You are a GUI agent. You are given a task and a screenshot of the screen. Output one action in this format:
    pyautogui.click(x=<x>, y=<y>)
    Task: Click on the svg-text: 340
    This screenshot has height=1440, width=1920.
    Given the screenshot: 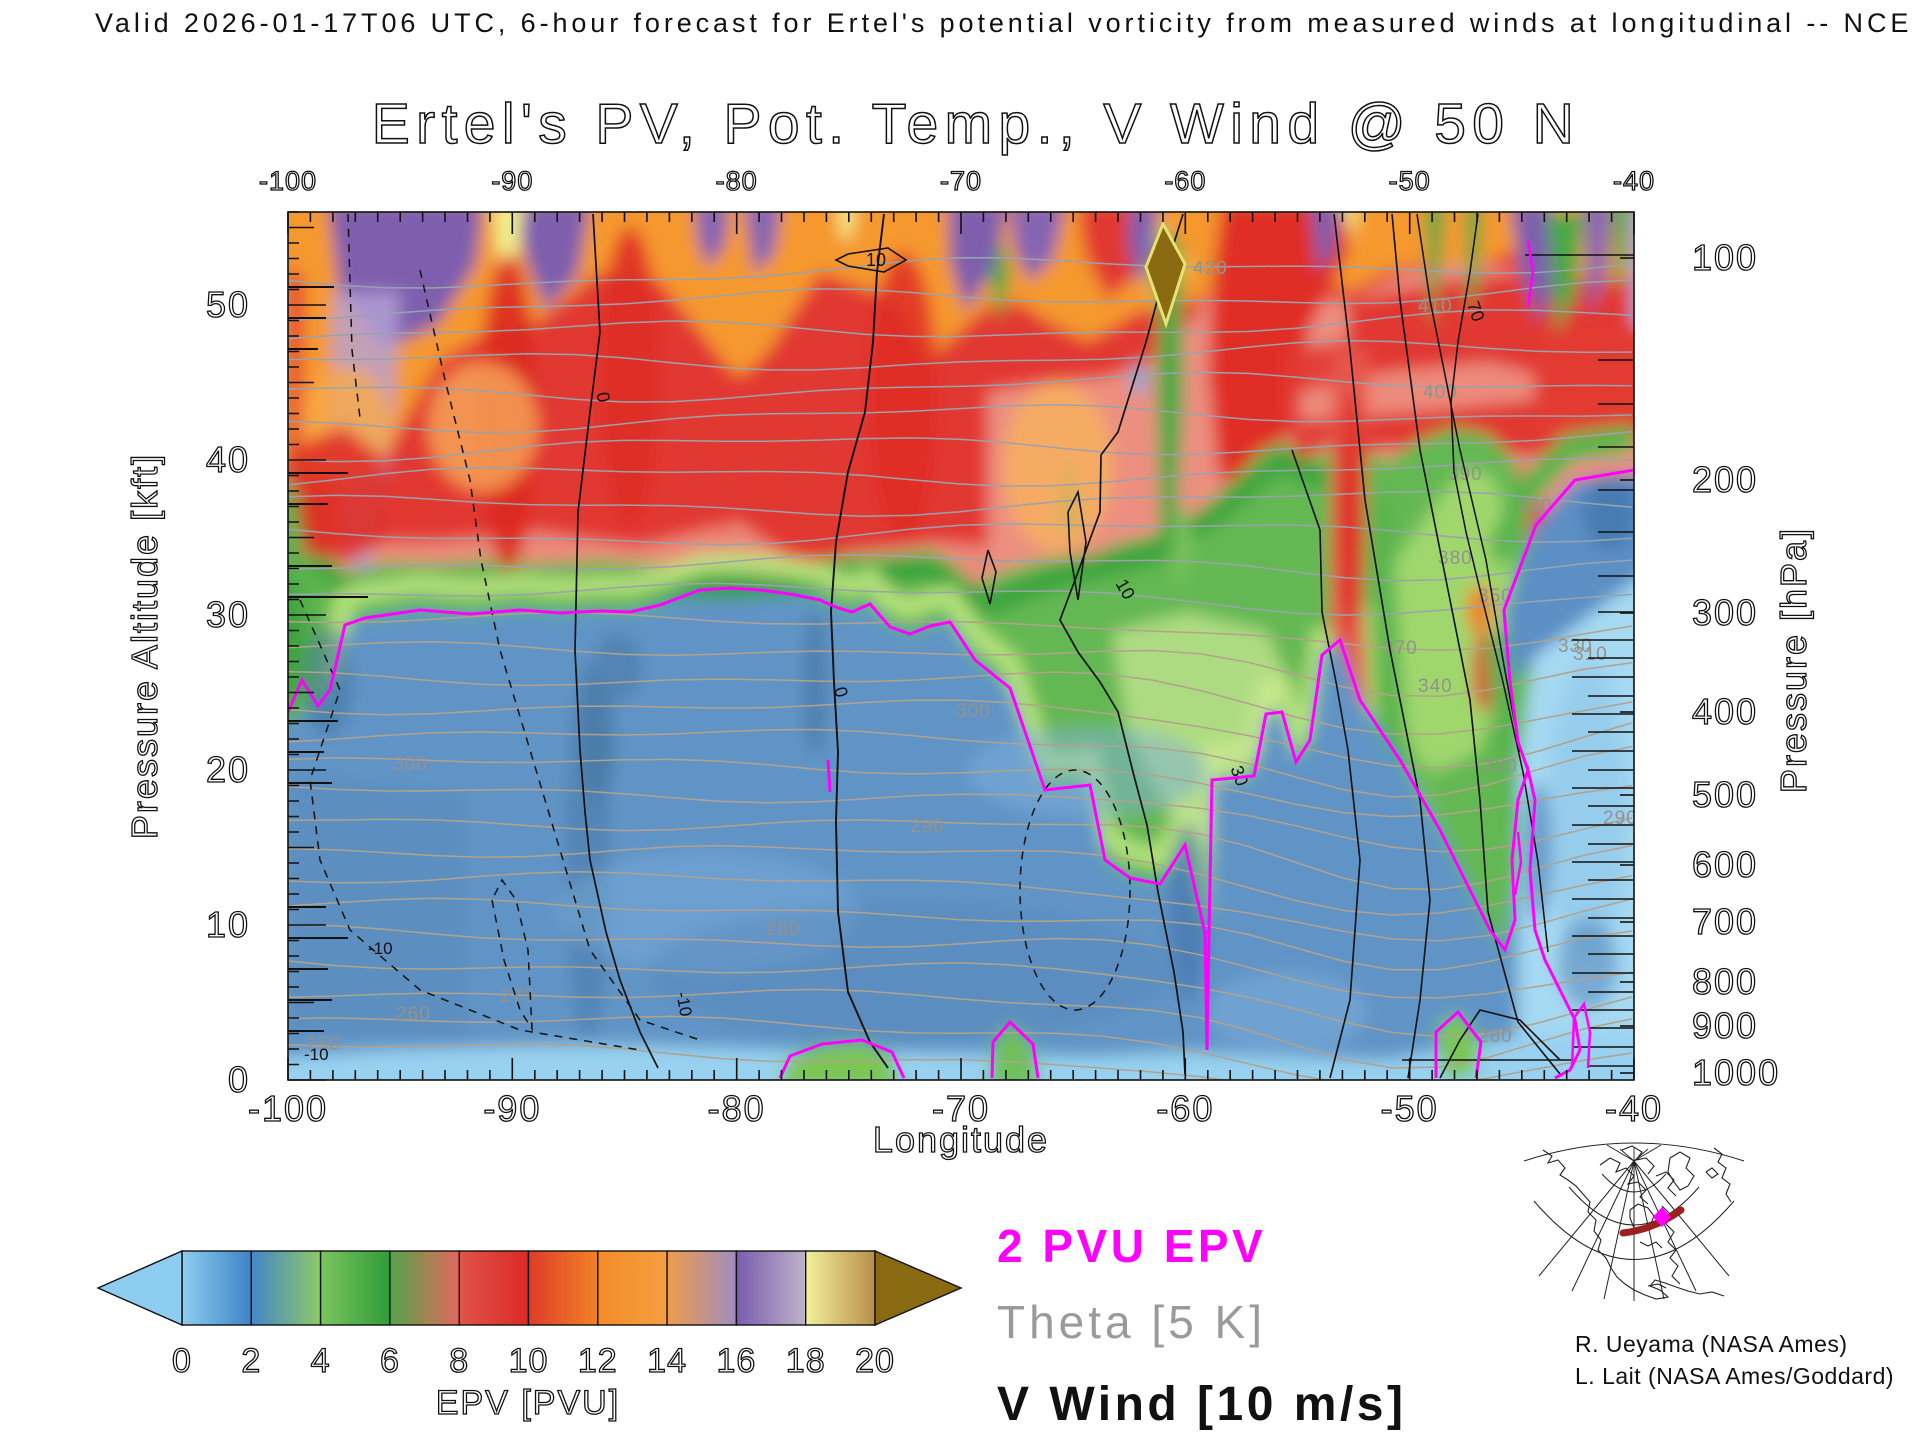 What is the action you would take?
    pyautogui.click(x=1435, y=686)
    